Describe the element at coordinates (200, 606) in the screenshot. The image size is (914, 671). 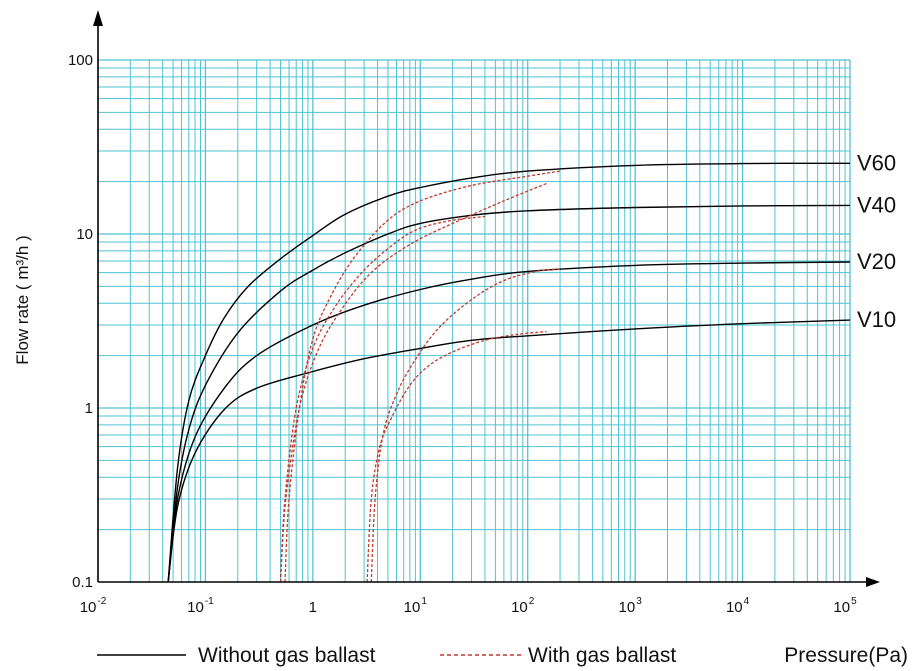
I see `x-tick-label: 10⁻¹` at that location.